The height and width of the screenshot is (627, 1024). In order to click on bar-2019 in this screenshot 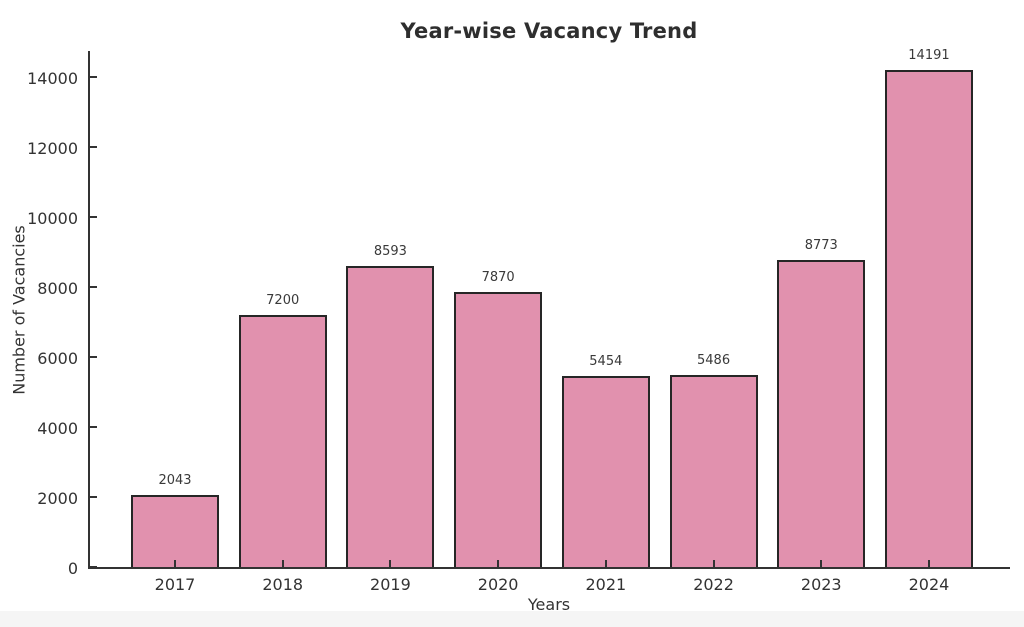, I will do `click(390, 416)`.